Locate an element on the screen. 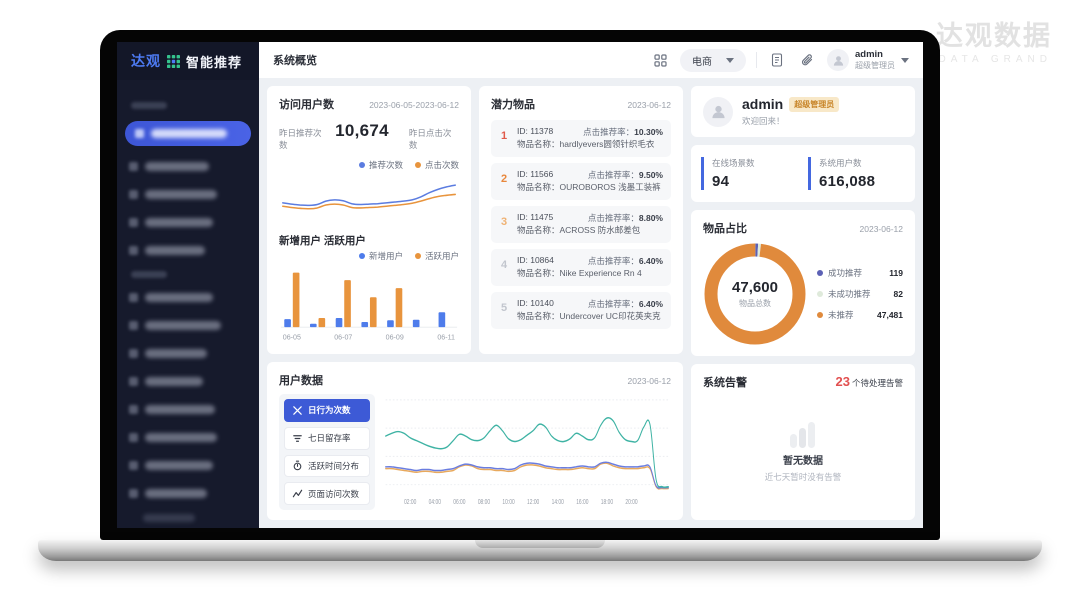  datagrand-watermark: 达观数据 DATA GRAND is located at coordinates (994, 39).